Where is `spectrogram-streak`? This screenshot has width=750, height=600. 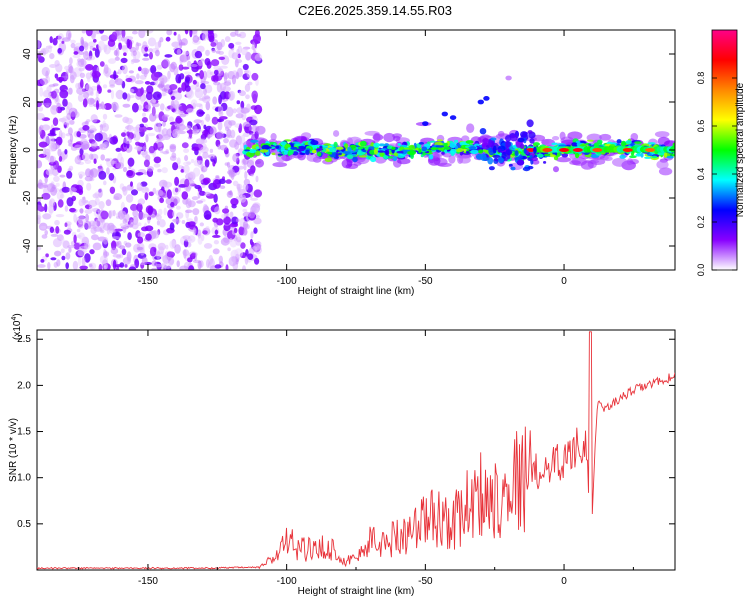 spectrogram-streak is located at coordinates (480, 102).